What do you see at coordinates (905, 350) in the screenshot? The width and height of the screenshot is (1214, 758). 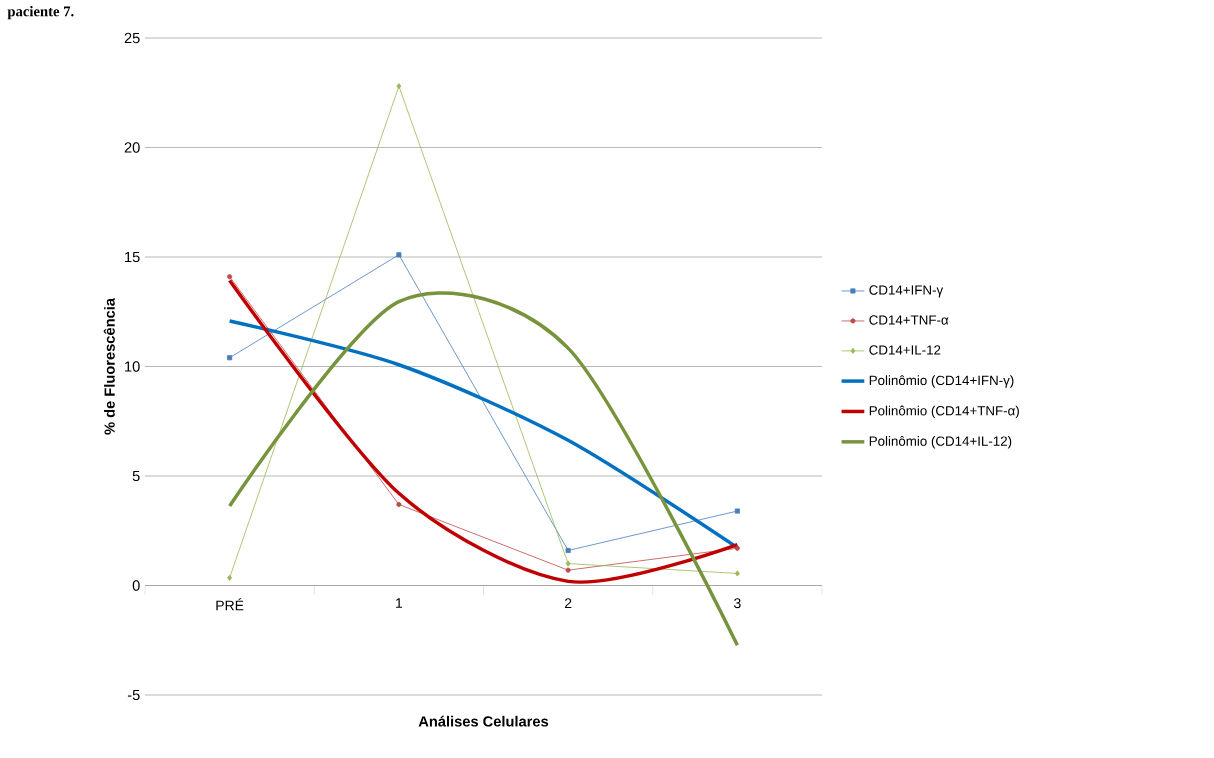 I see `legend-label: CD14+IL-12` at bounding box center [905, 350].